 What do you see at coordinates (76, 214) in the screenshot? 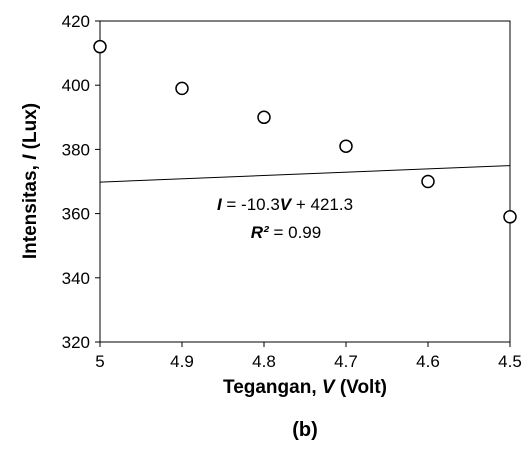
I see `y-tick-label: 360` at bounding box center [76, 214].